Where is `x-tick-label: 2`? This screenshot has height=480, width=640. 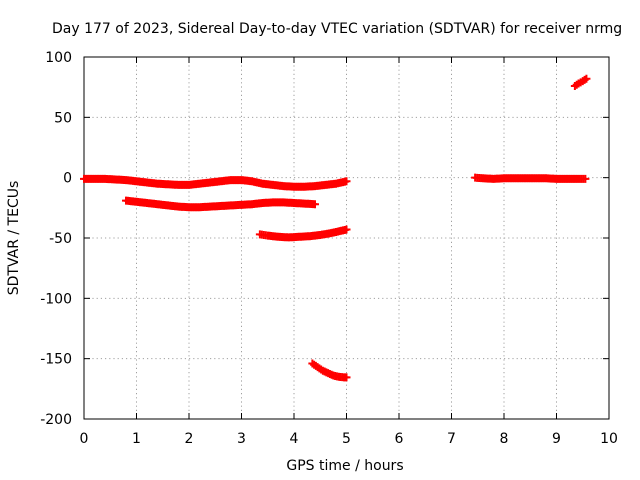
x-tick-label: 2 is located at coordinates (189, 439).